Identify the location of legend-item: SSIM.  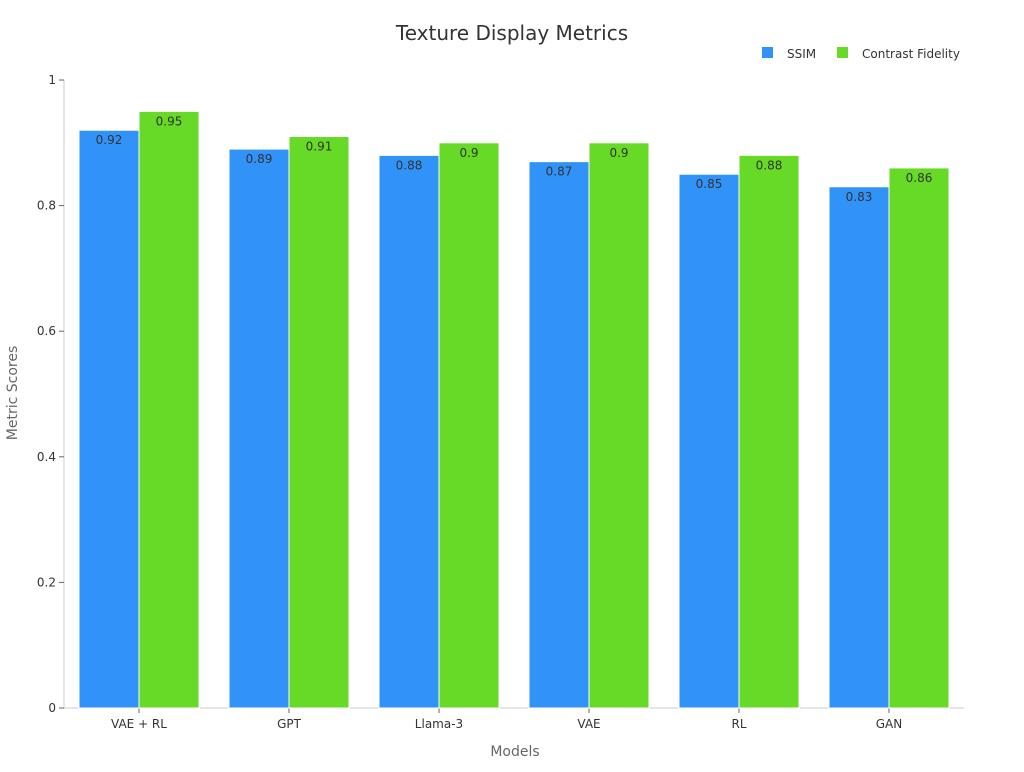
(789, 54).